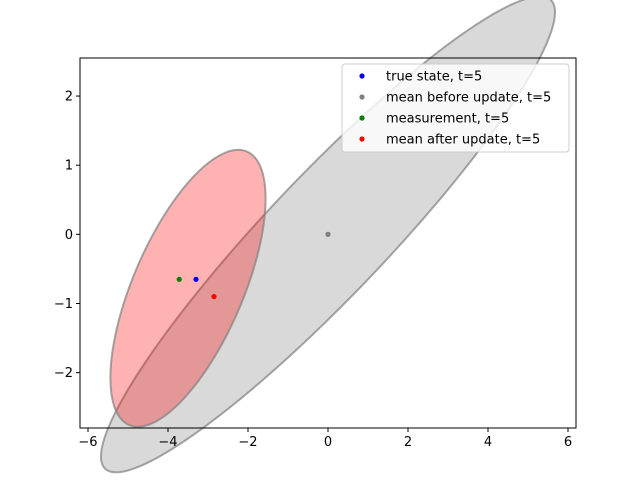  What do you see at coordinates (447, 119) in the screenshot?
I see `legend-label-measurement: measurement, t=5` at bounding box center [447, 119].